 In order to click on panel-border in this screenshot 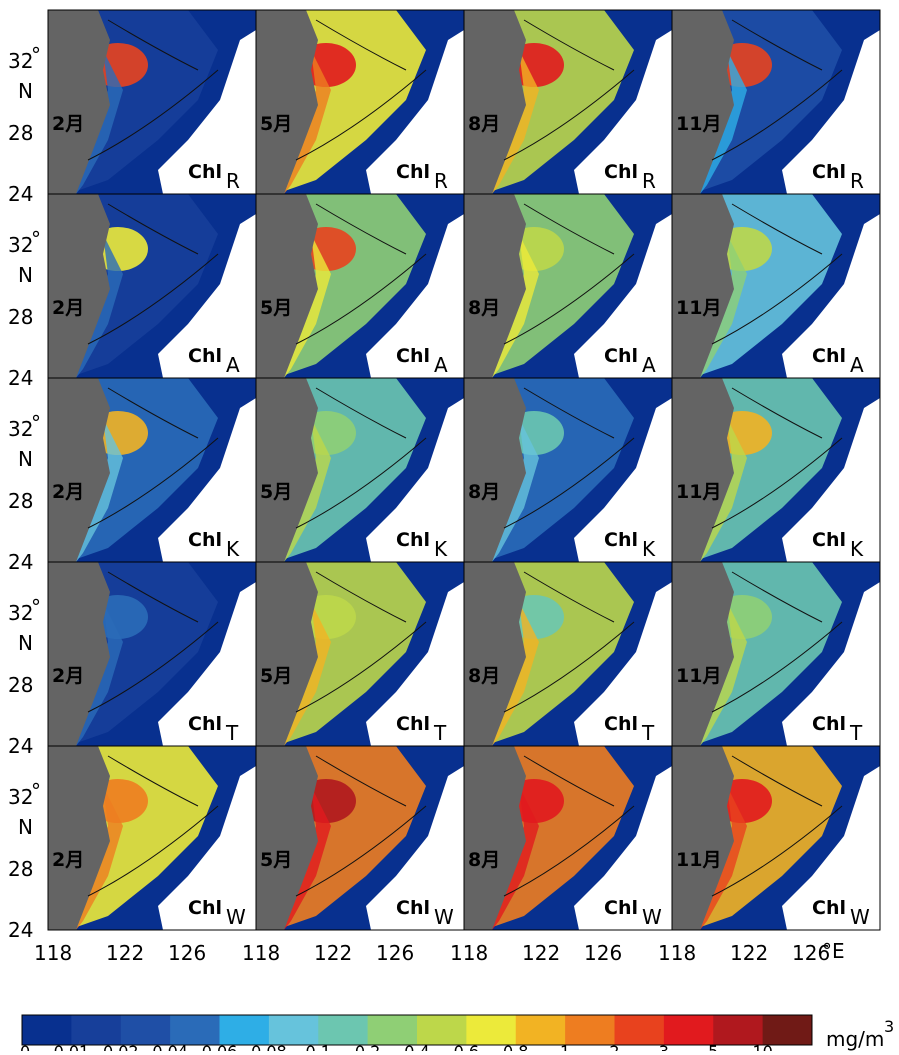, I will do `click(776, 838)`.